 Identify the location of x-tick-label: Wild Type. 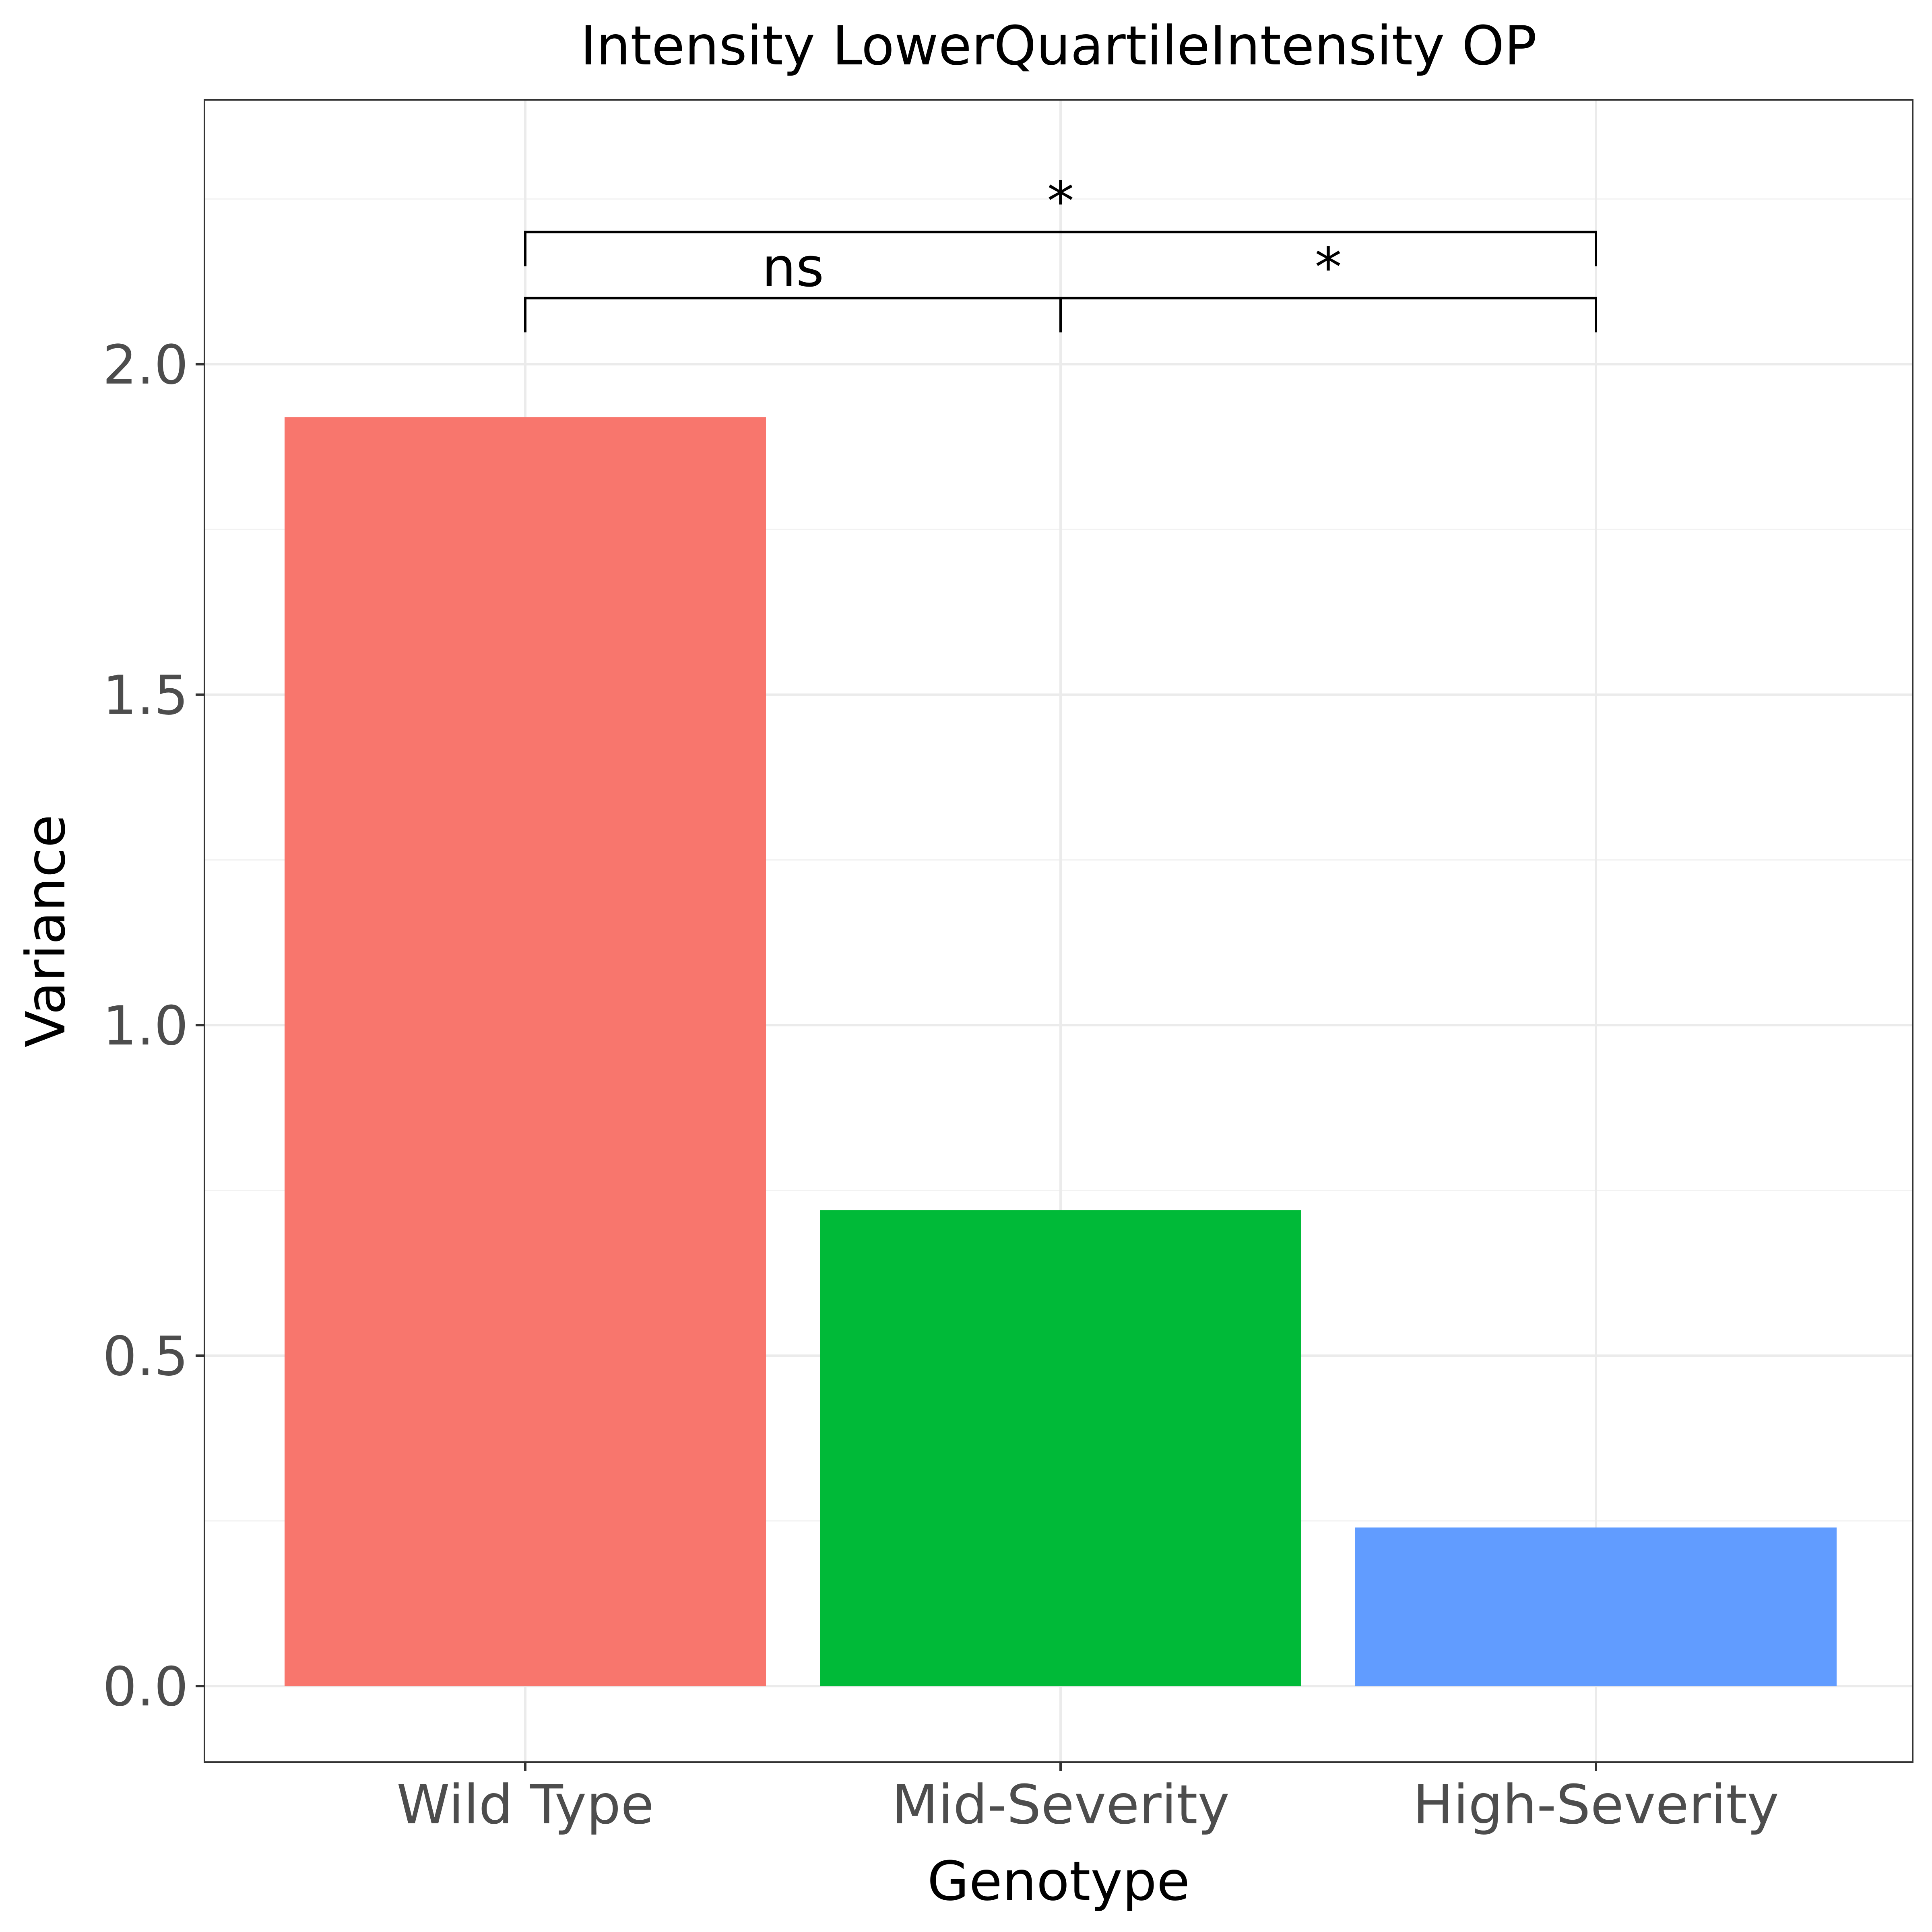
(525, 1804).